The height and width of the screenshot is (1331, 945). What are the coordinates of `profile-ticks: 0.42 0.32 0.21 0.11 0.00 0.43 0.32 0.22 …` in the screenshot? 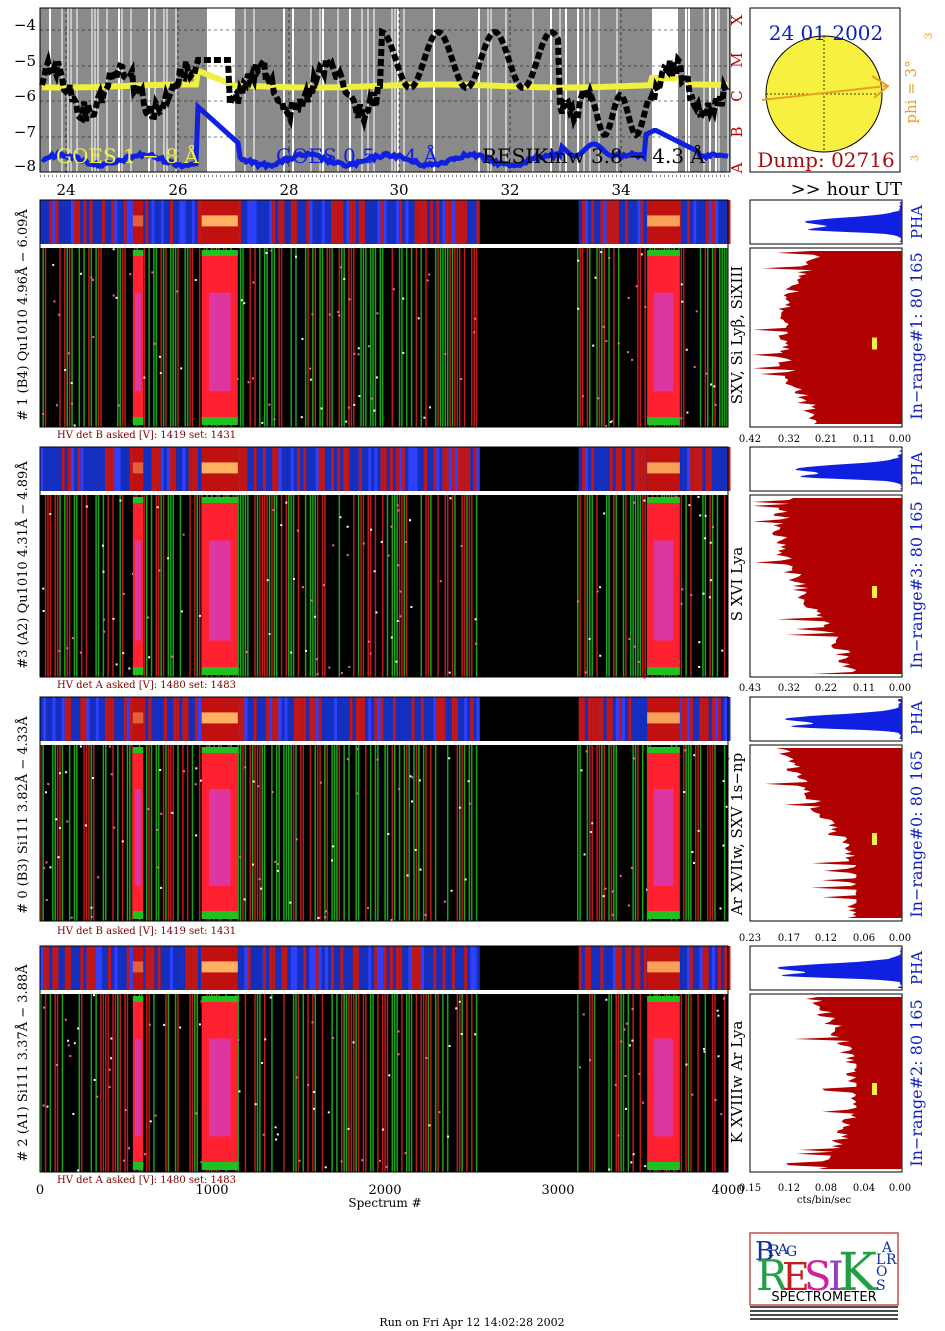 It's located at (825, 820).